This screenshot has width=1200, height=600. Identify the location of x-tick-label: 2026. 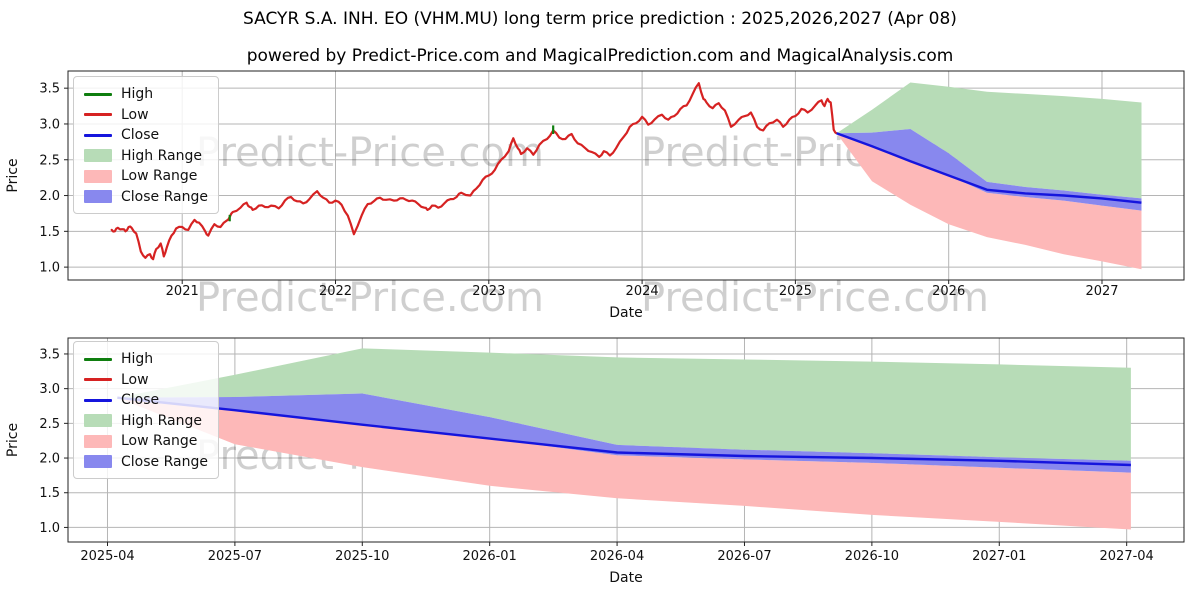
(948, 291).